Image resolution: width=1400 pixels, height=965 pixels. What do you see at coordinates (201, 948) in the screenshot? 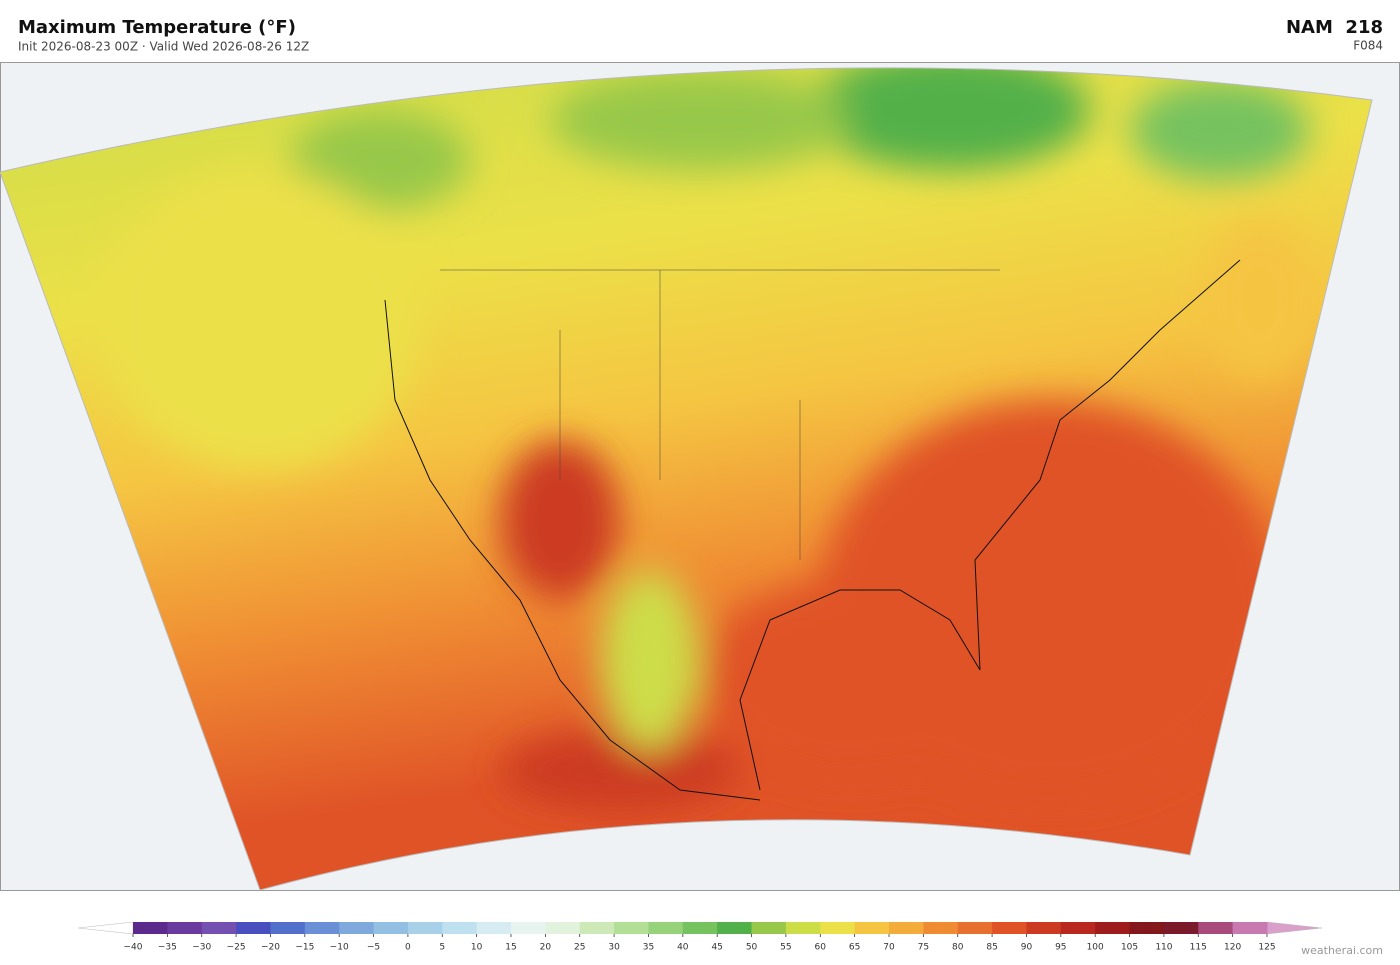
I see `colorbar-tick-label: −30` at bounding box center [201, 948].